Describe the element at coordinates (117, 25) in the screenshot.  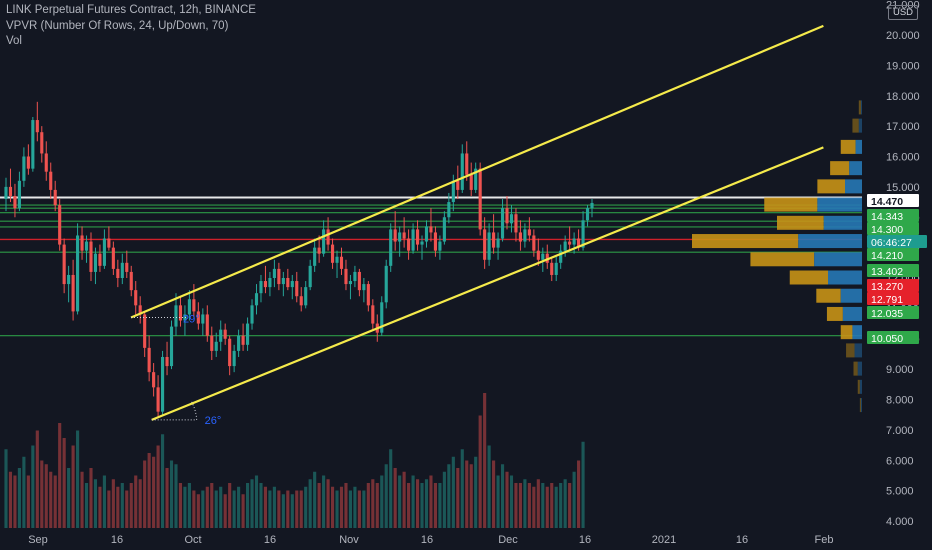
I see `legend-vpvr: VPVR (Number Of Rows, 24, Up/Down, 70)` at that location.